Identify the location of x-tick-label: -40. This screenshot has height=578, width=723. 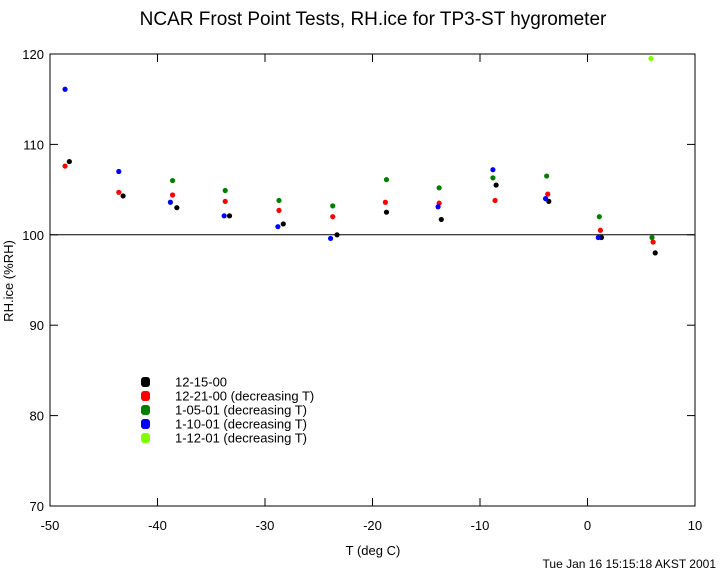
(157, 525).